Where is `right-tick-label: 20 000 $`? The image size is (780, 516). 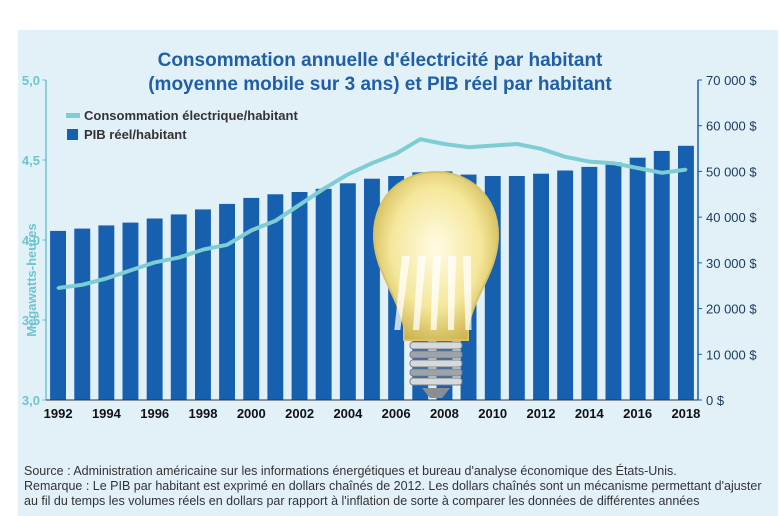 right-tick-label: 20 000 $ is located at coordinates (731, 309).